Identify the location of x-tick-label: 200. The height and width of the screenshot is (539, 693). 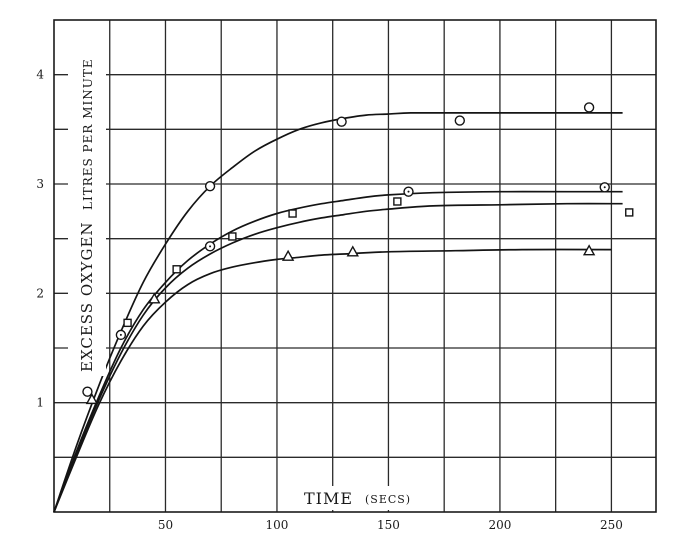
(499, 525).